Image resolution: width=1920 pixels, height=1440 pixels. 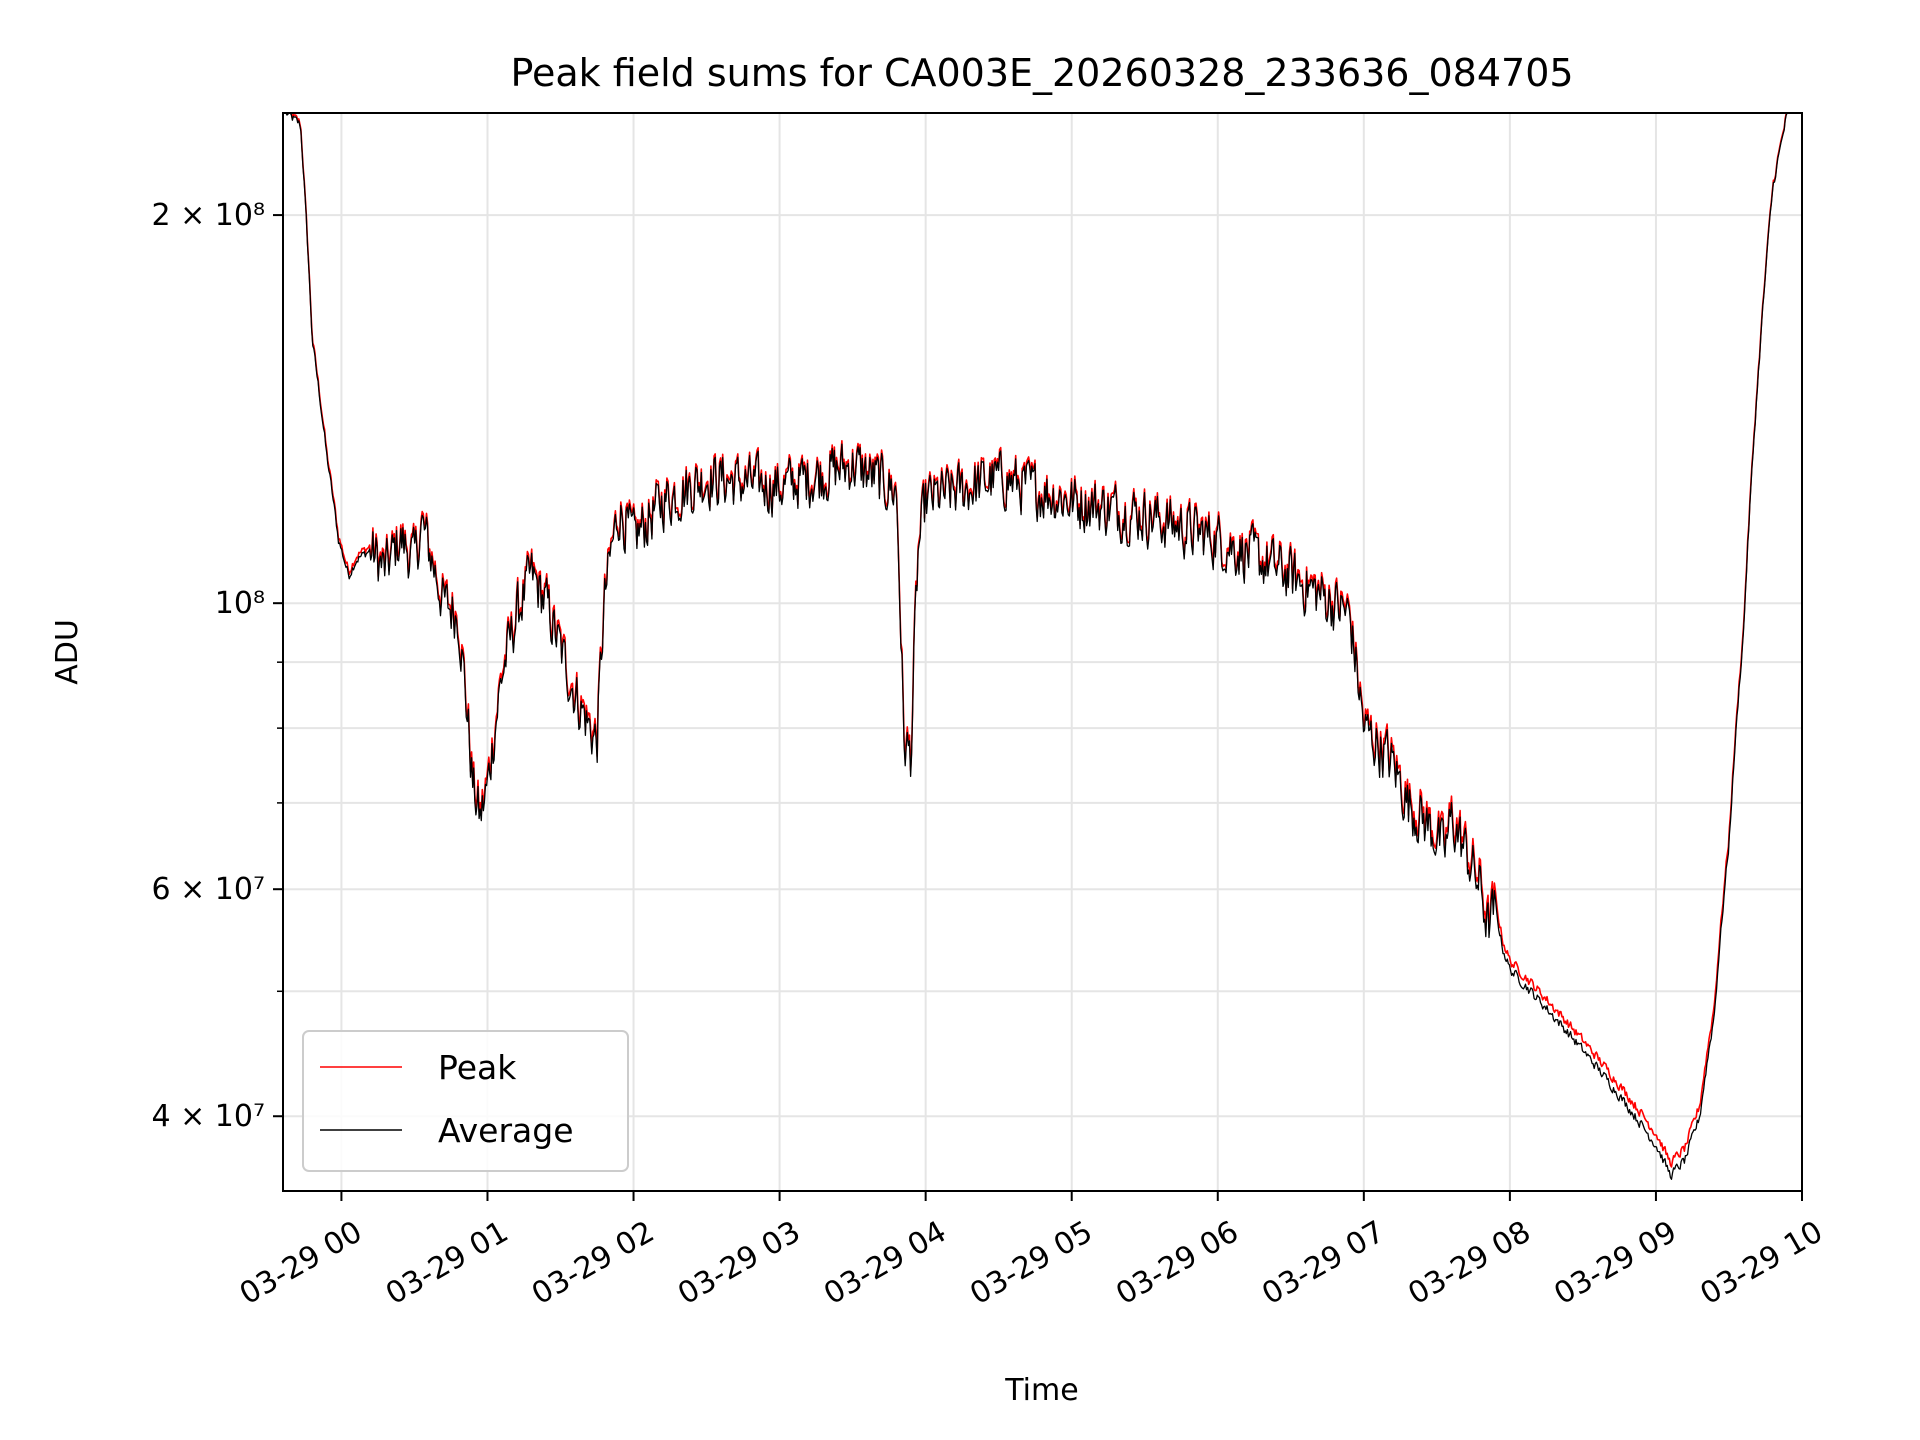 I want to click on y-axis-label: ADU, so click(x=67, y=652).